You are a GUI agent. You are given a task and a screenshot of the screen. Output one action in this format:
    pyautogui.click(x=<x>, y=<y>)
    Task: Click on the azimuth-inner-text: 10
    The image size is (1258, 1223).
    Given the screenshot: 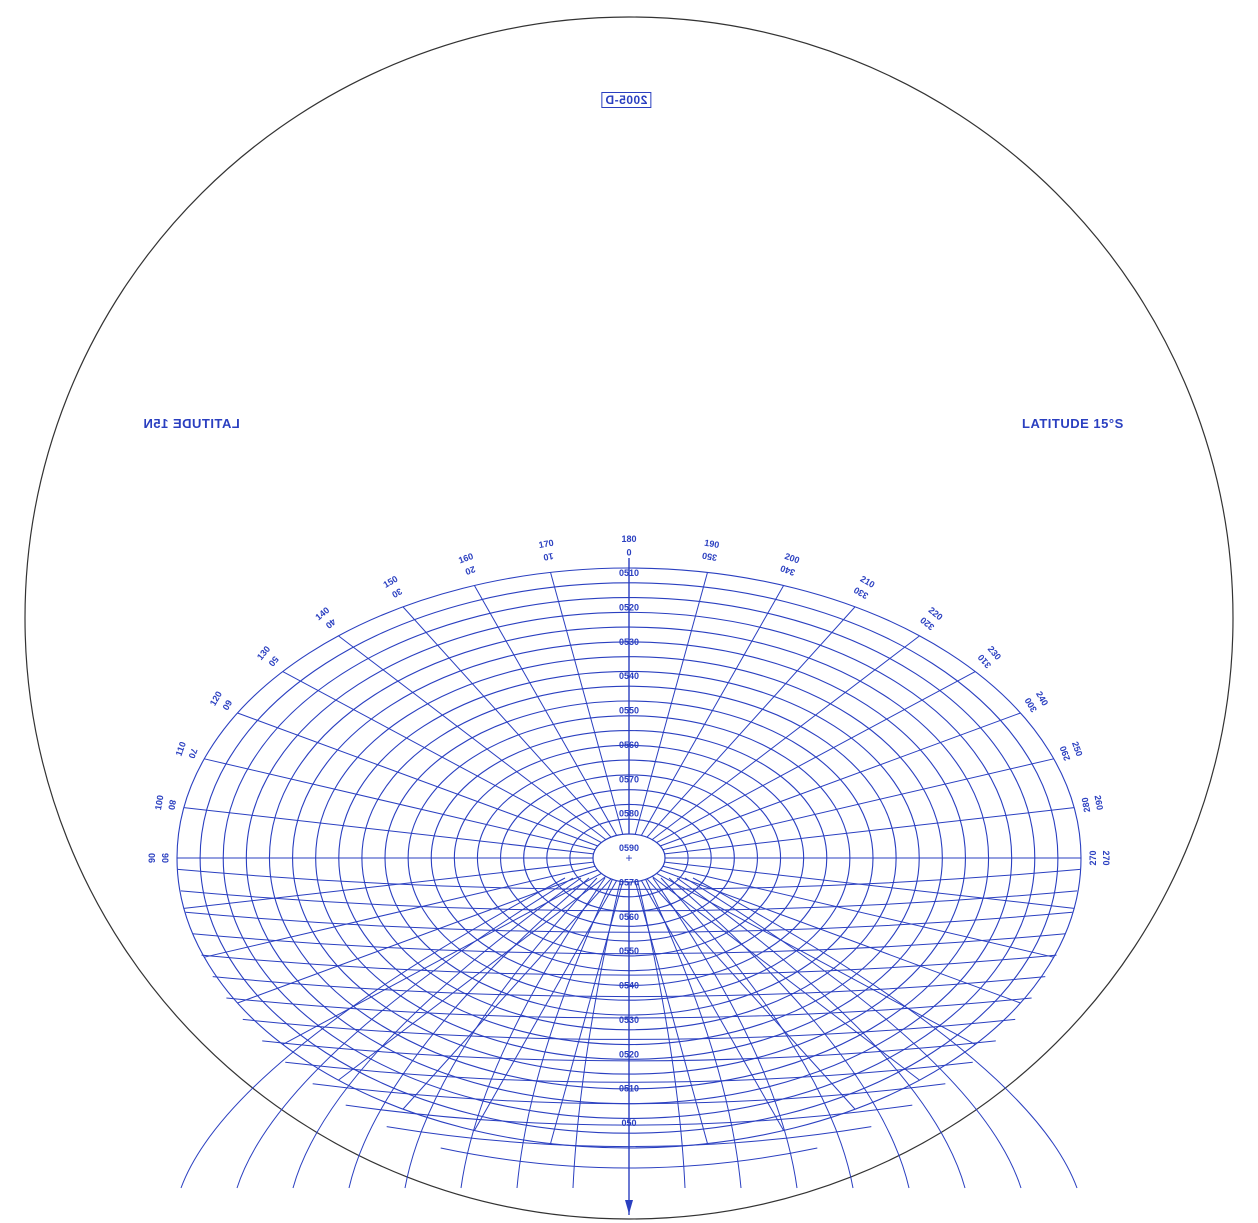 What is the action you would take?
    pyautogui.click(x=549, y=557)
    